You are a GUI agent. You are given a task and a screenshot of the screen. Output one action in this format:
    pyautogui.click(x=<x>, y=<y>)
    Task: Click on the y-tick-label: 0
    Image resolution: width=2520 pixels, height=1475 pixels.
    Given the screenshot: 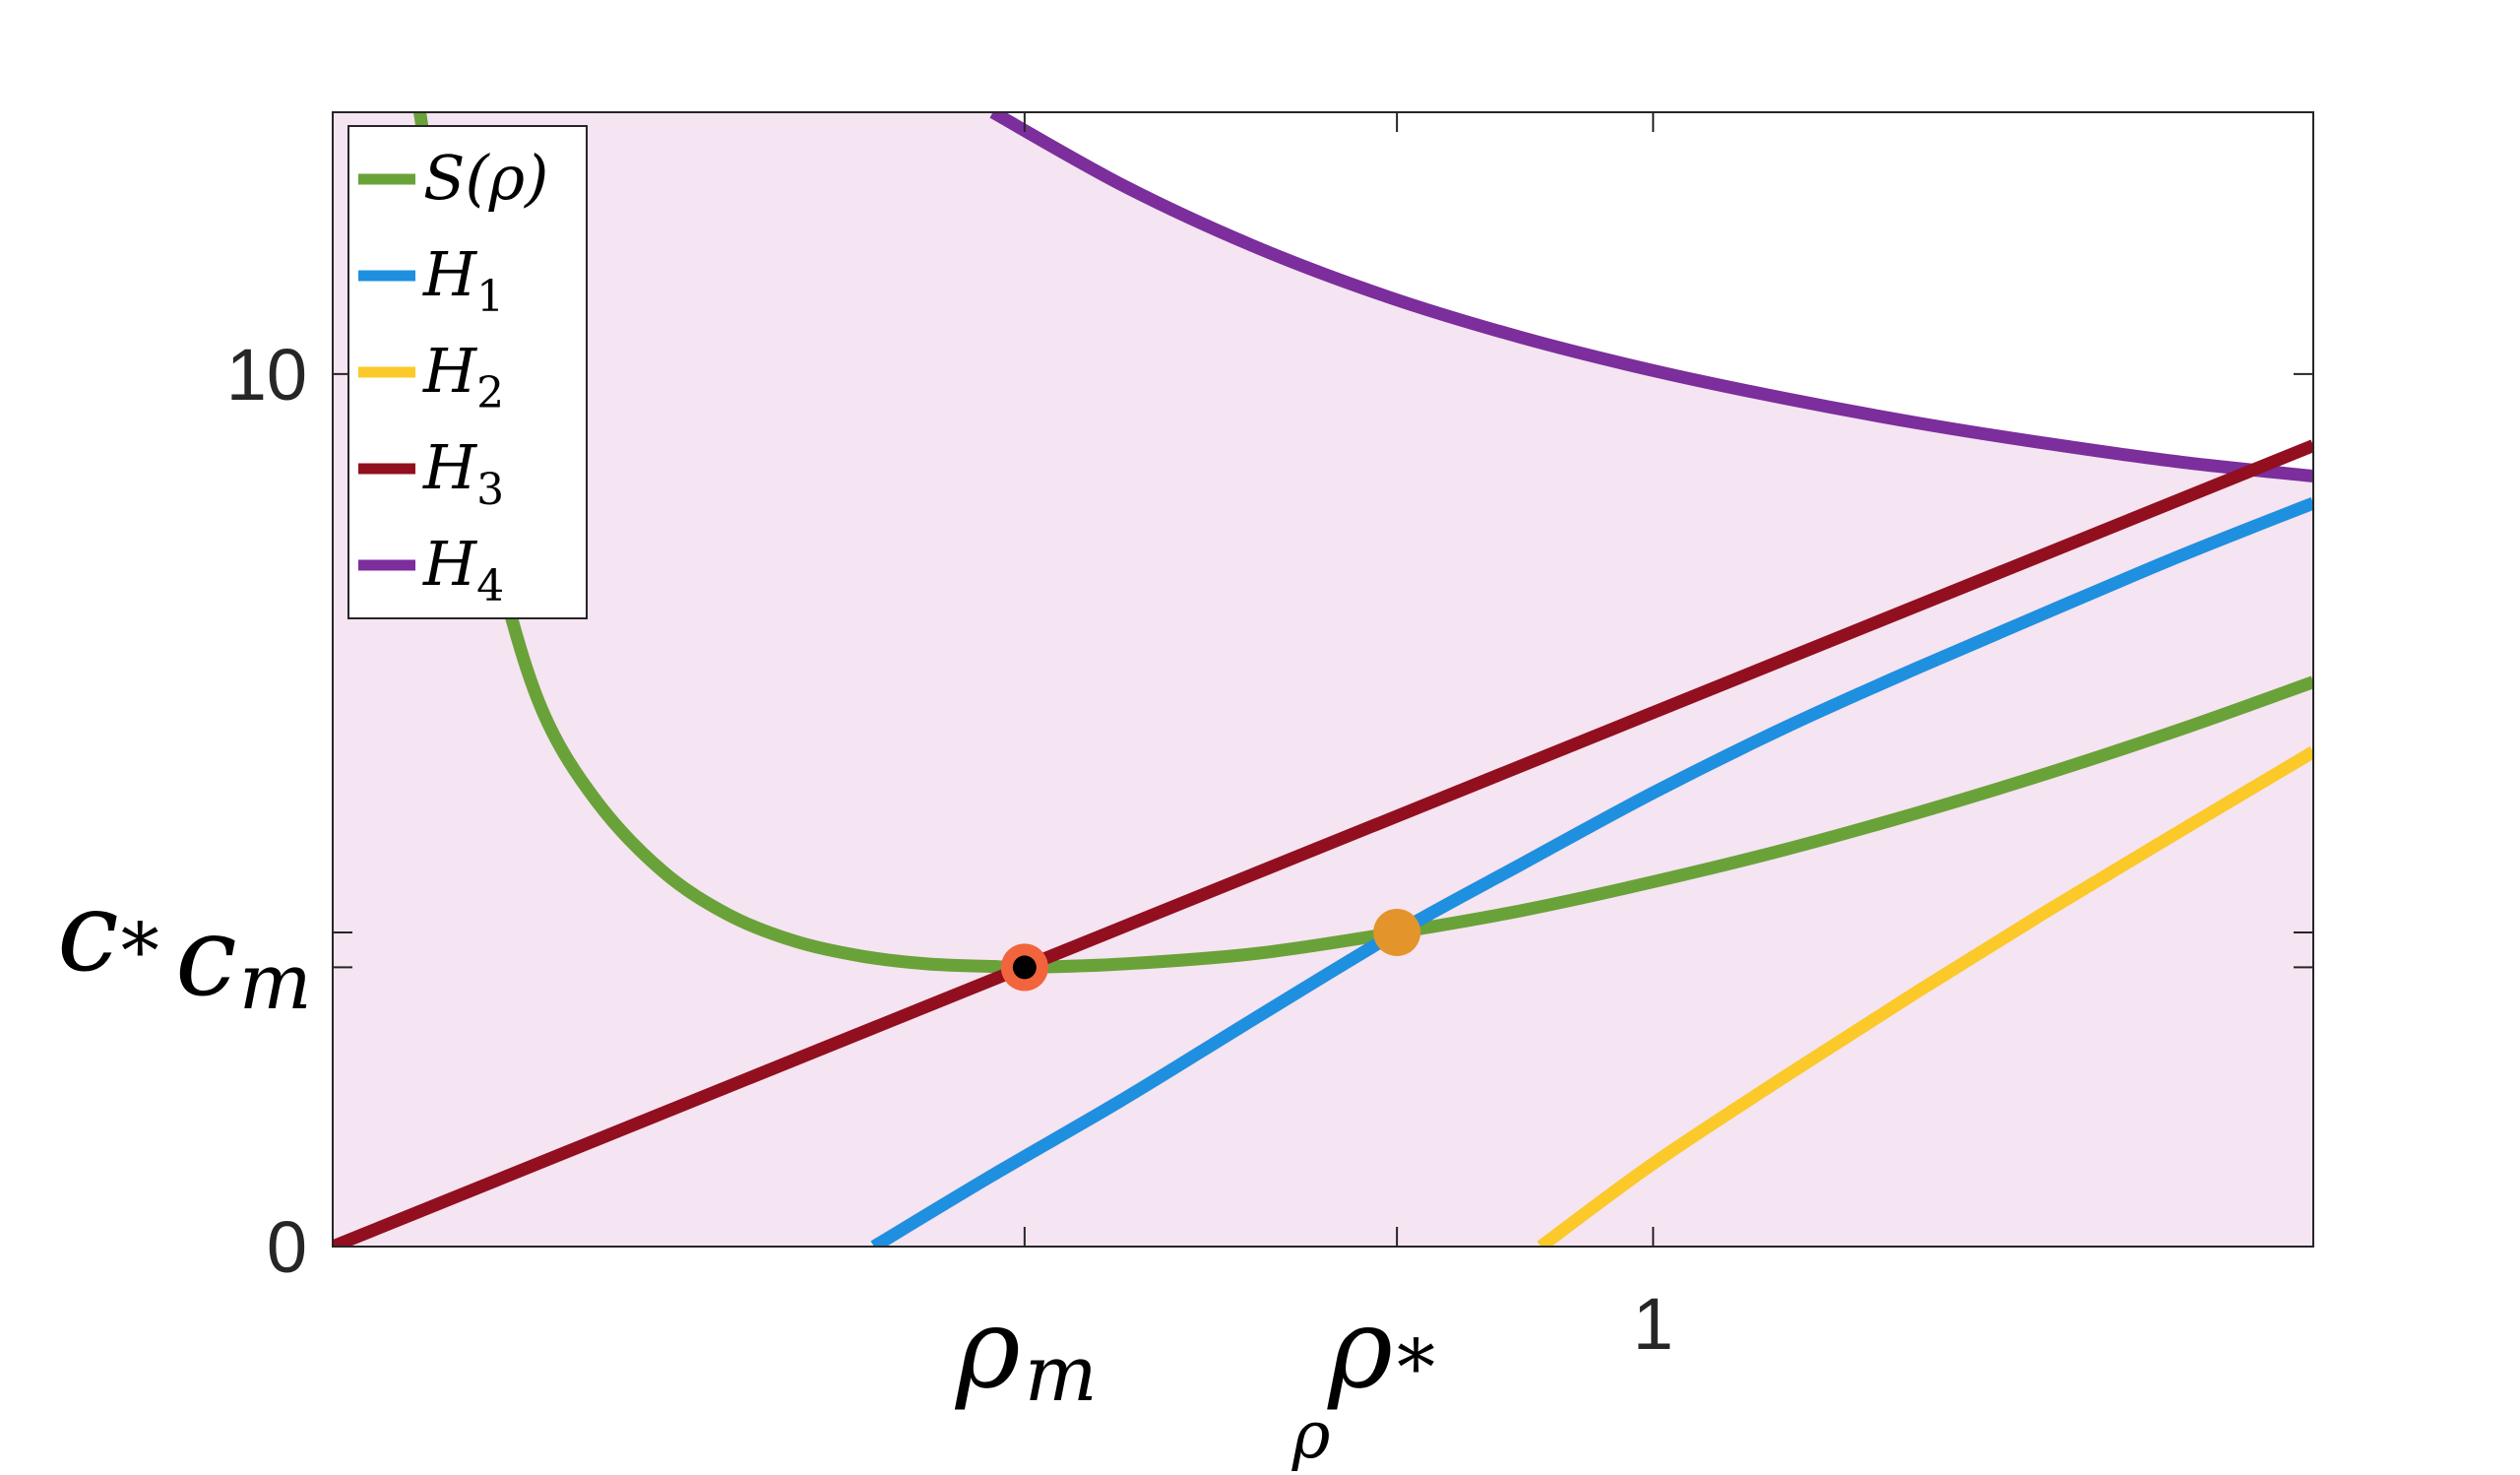 What is the action you would take?
    pyautogui.click(x=287, y=1247)
    